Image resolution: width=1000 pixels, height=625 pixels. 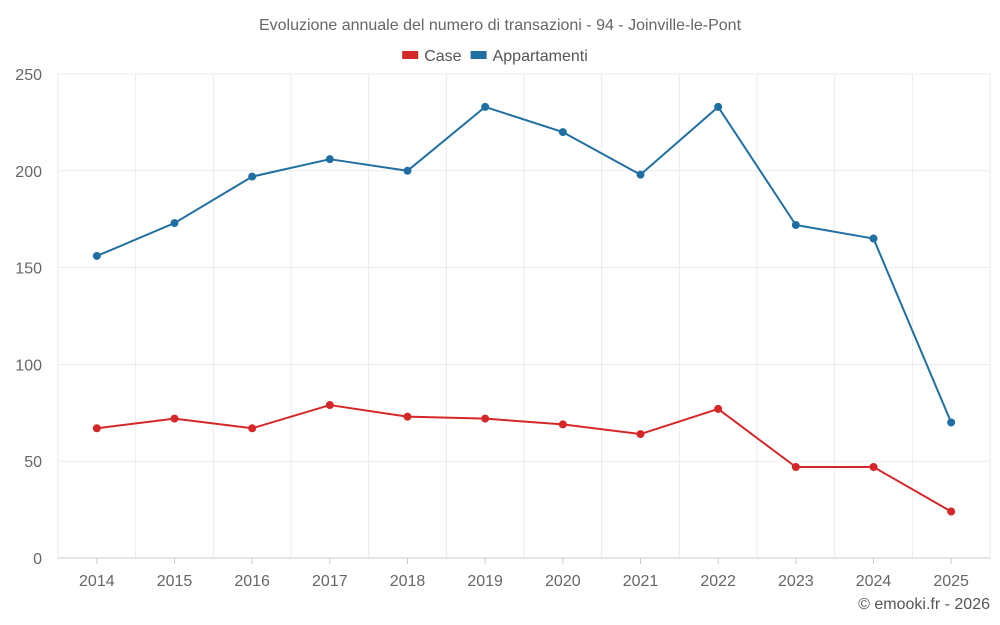 What do you see at coordinates (33, 462) in the screenshot?
I see `y-tick-label: 50` at bounding box center [33, 462].